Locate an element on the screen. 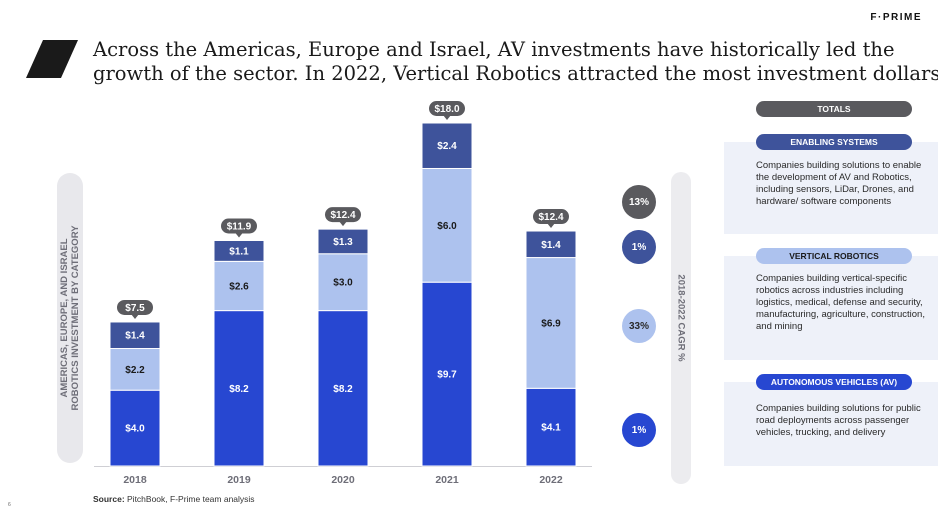 The width and height of the screenshot is (938, 510). source-note: Source: PitchBook, F-Prime team analysis is located at coordinates (174, 499).